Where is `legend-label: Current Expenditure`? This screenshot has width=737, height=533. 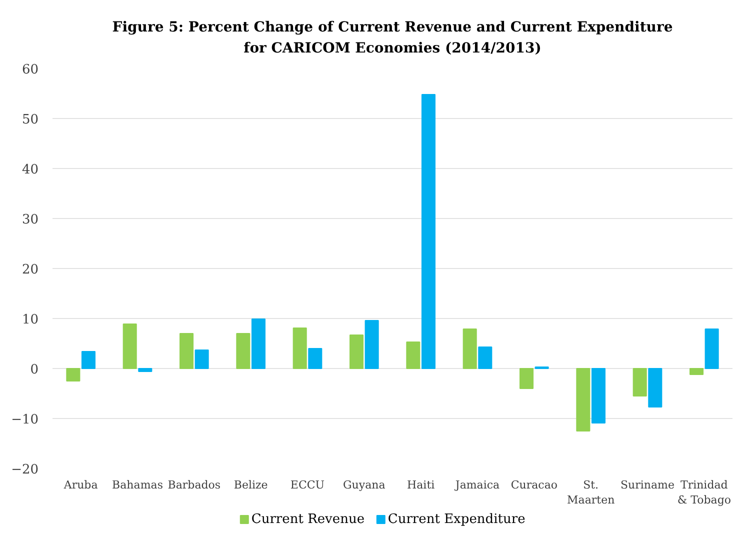 legend-label: Current Expenditure is located at coordinates (457, 519).